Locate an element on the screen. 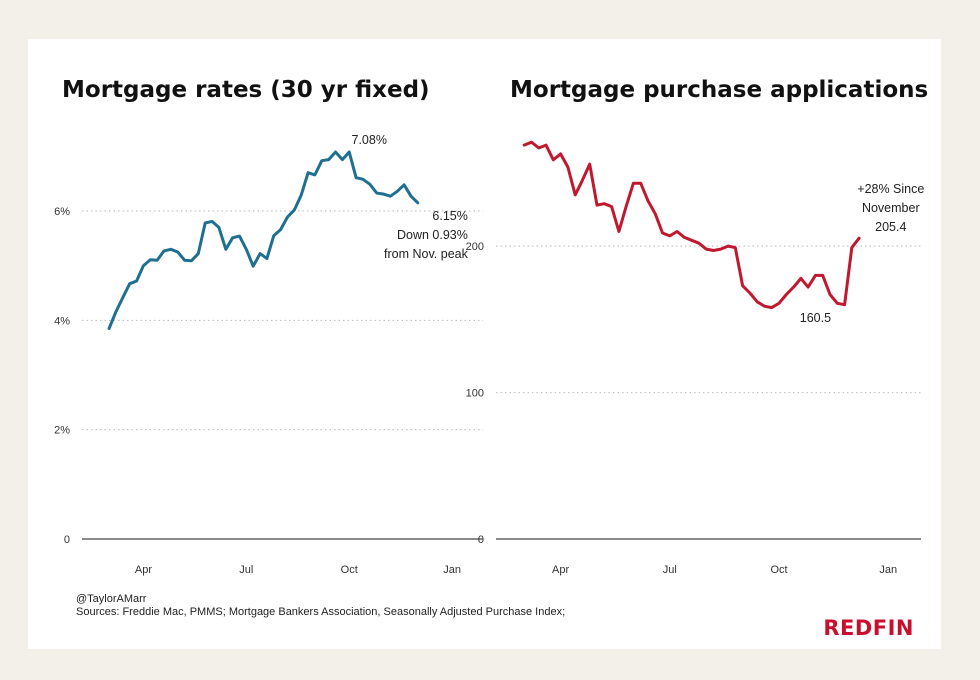 Image resolution: width=980 pixels, height=680 pixels. left-x-tick-label: Jul is located at coordinates (246, 570).